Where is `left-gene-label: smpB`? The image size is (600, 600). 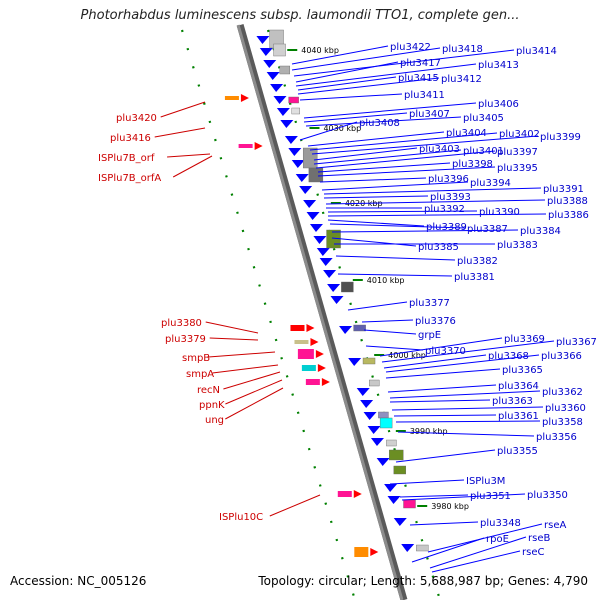
left-gene-label: smpB is located at coordinates (196, 358).